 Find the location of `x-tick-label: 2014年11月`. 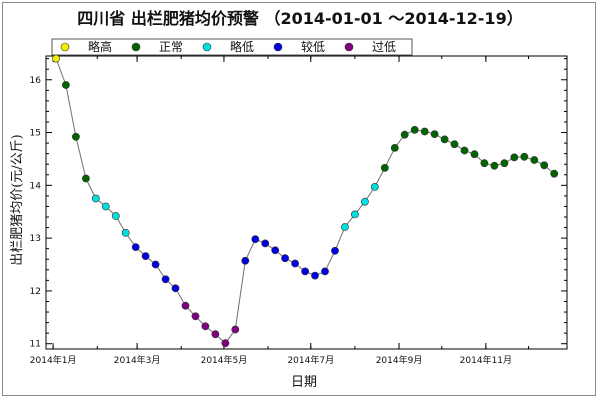

x-tick-label: 2014年11月 is located at coordinates (486, 360).